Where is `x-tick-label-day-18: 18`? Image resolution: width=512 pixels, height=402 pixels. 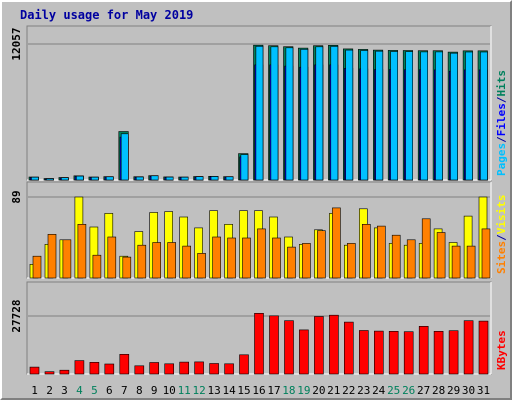
x-tick-label-day-18: 18 is located at coordinates (288, 390).